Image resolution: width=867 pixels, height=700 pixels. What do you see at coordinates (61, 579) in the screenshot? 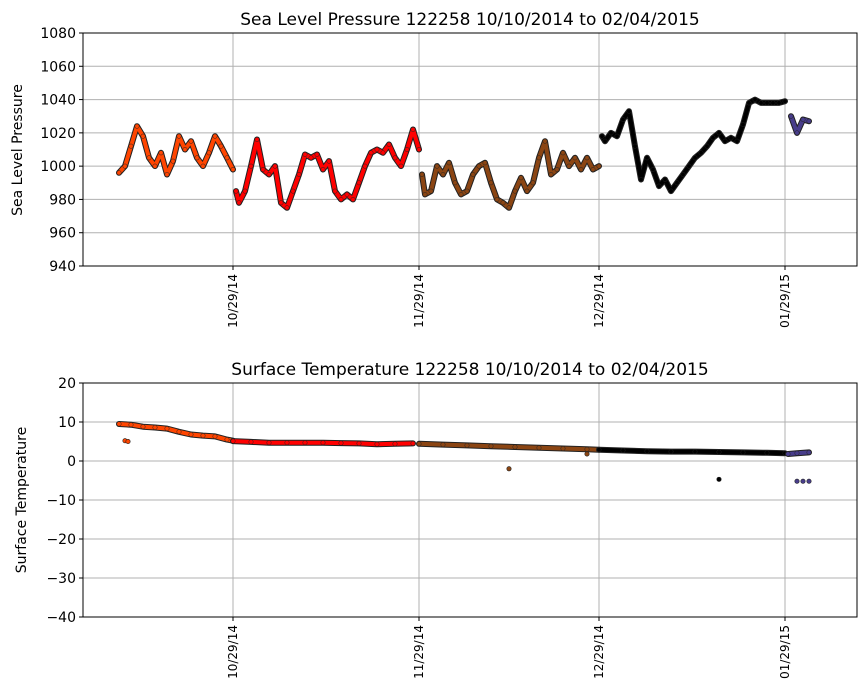
I see `temperature-y-tick-label: −30` at bounding box center [61, 579].